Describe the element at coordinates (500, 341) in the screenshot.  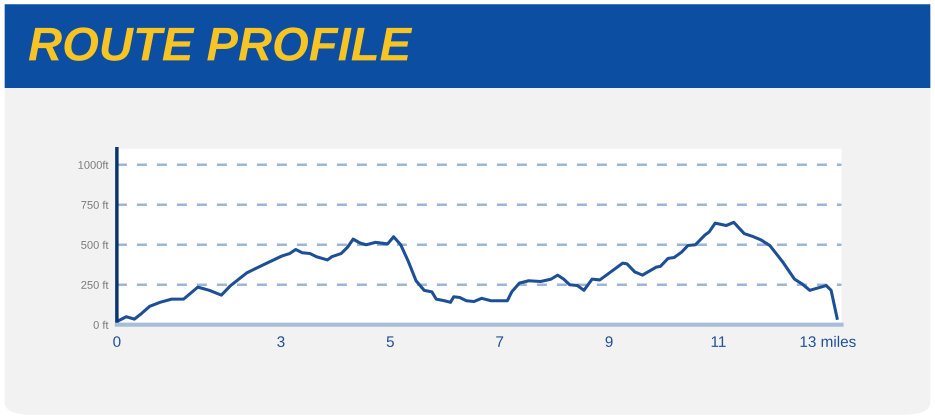
I see `x-tick-label: 7` at that location.